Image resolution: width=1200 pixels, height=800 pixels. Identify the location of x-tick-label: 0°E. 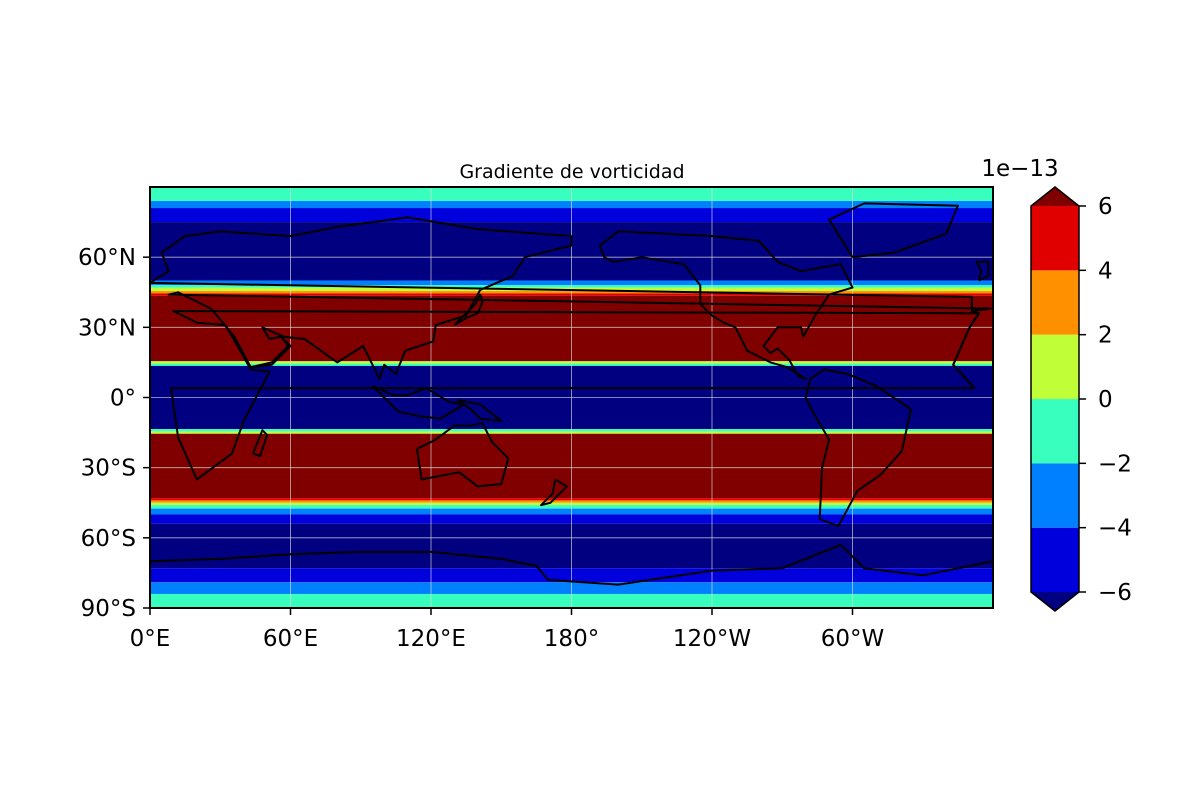
(150, 639).